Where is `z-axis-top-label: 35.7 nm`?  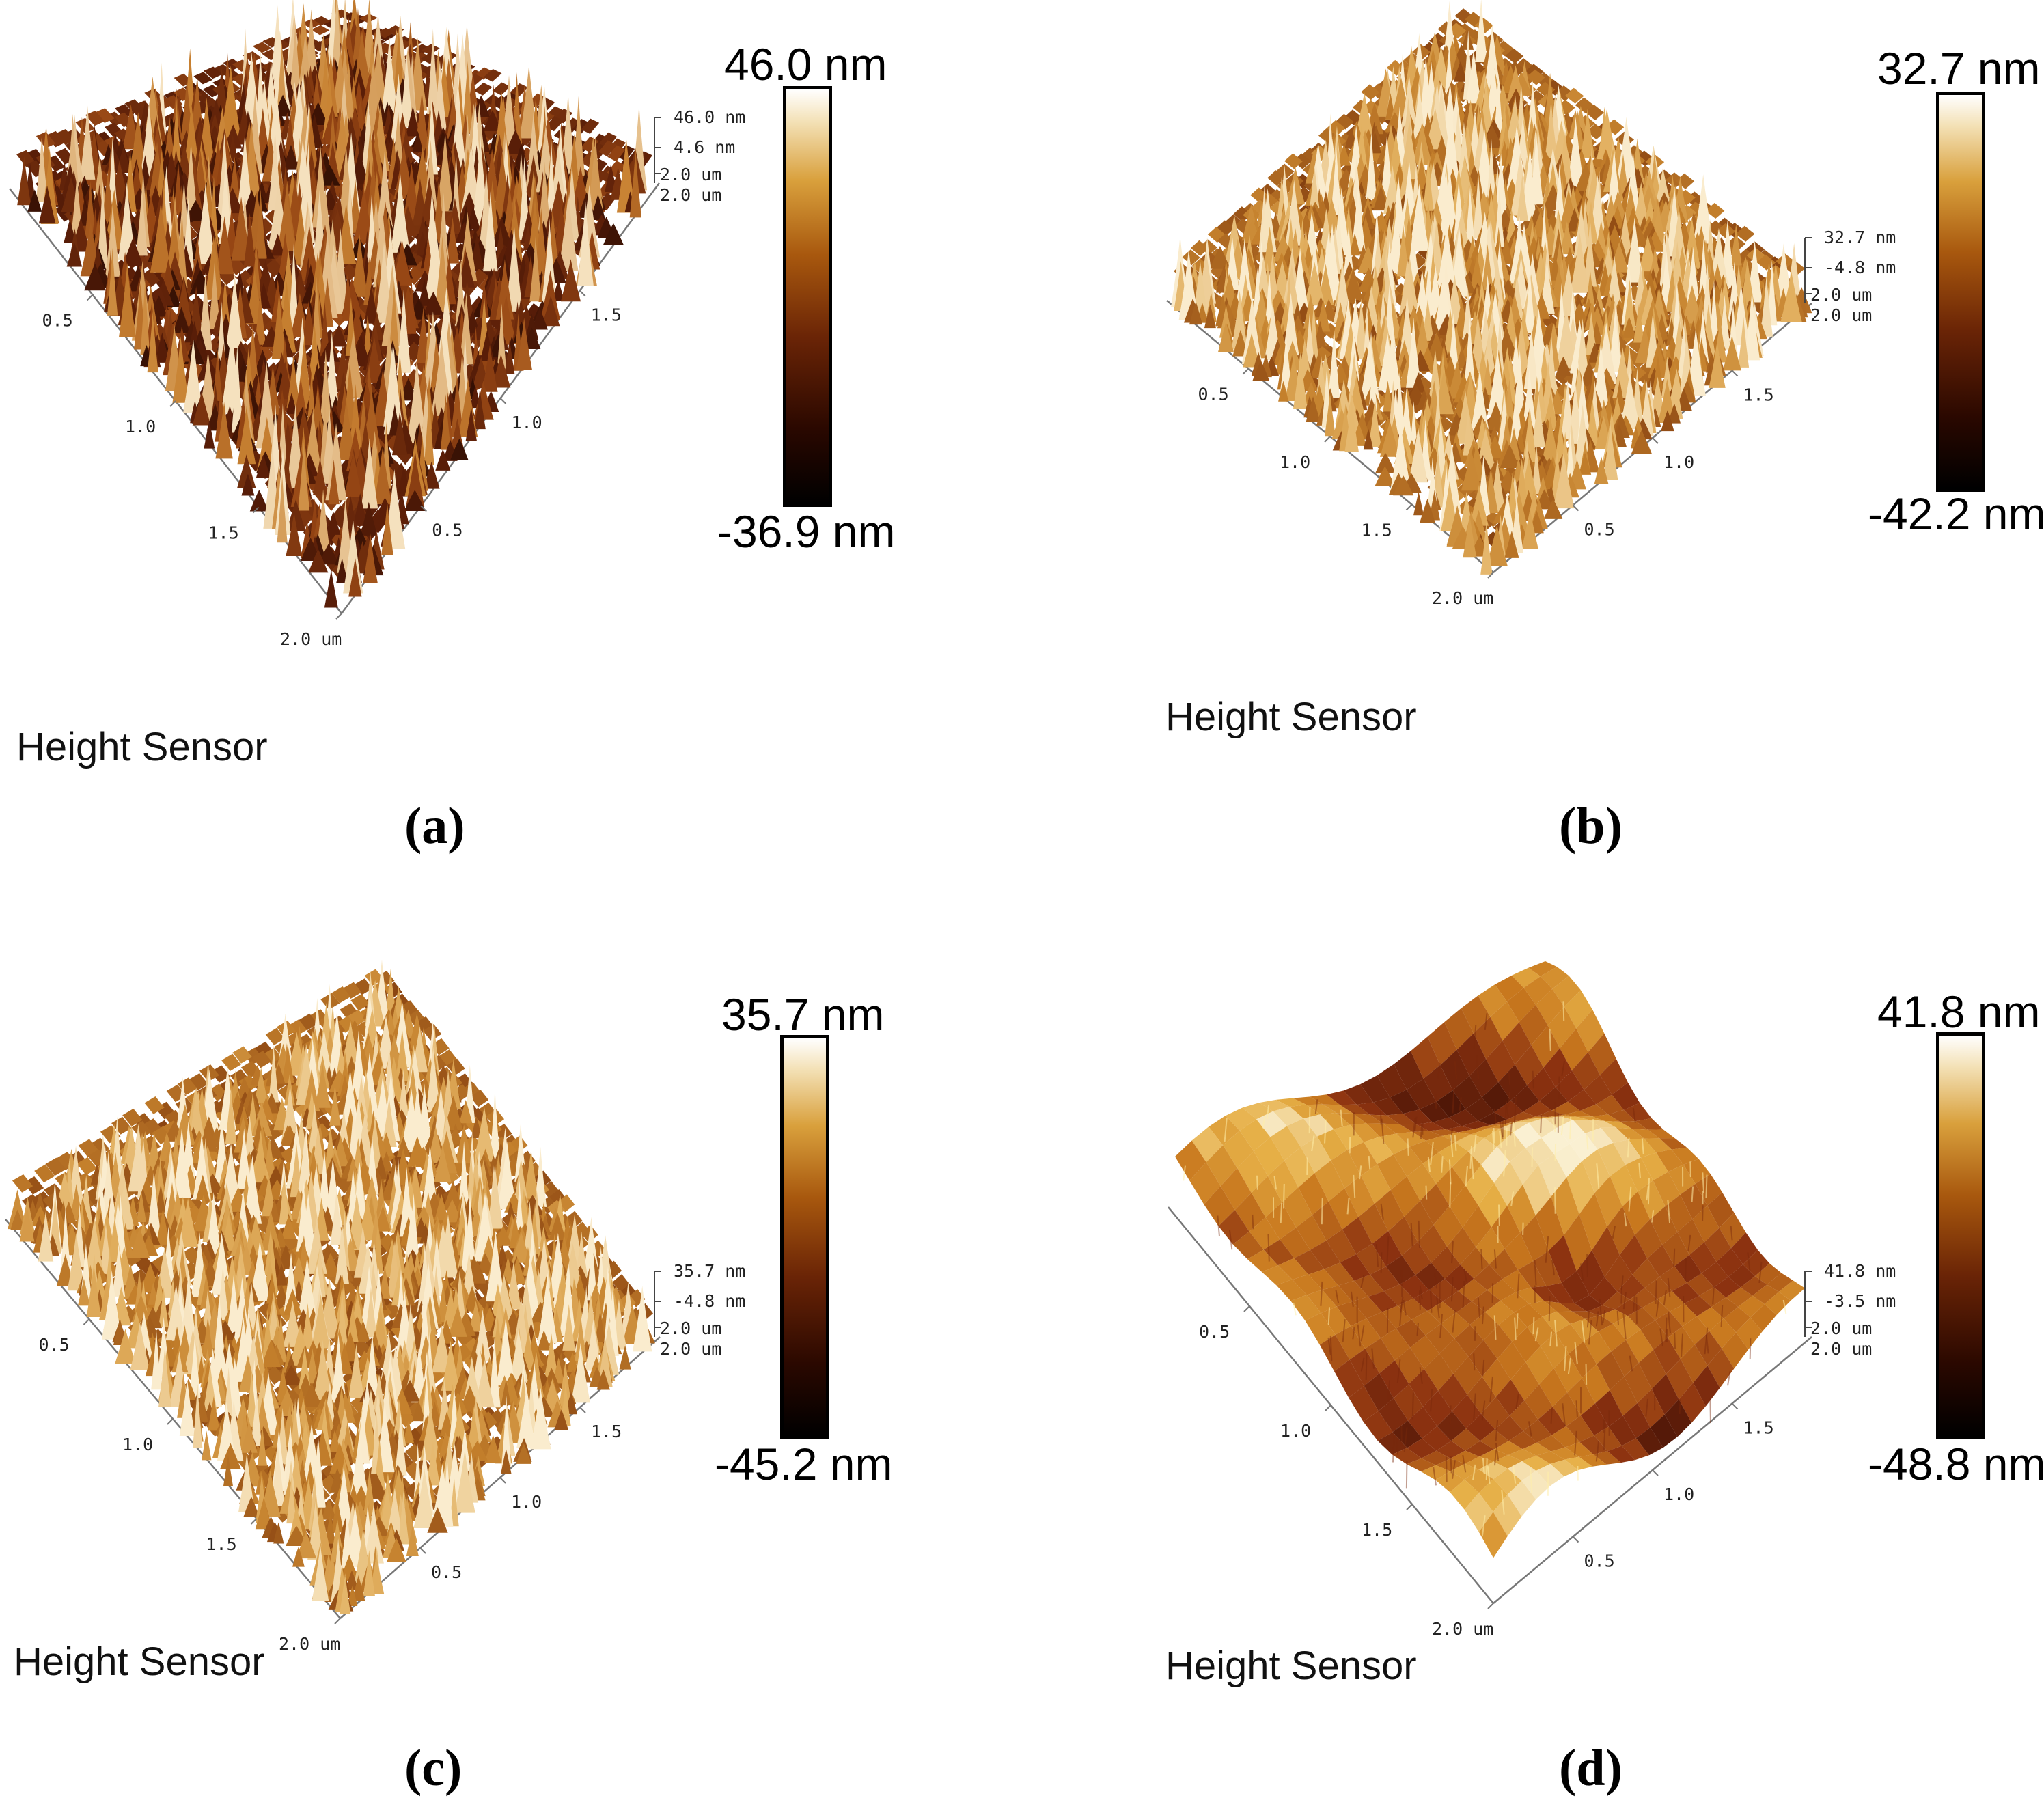 z-axis-top-label: 35.7 nm is located at coordinates (709, 1271).